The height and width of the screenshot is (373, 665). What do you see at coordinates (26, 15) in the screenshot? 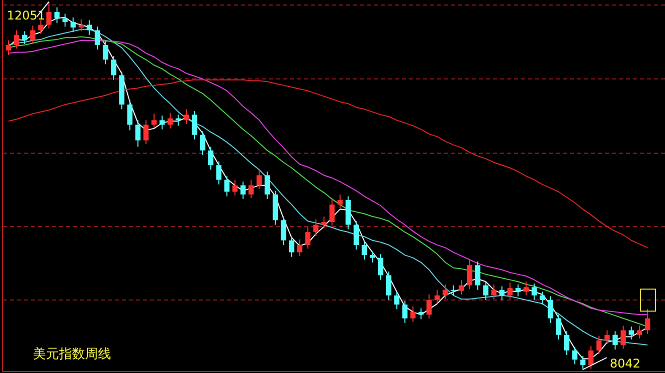
I see `annotation: 12051` at bounding box center [26, 15].